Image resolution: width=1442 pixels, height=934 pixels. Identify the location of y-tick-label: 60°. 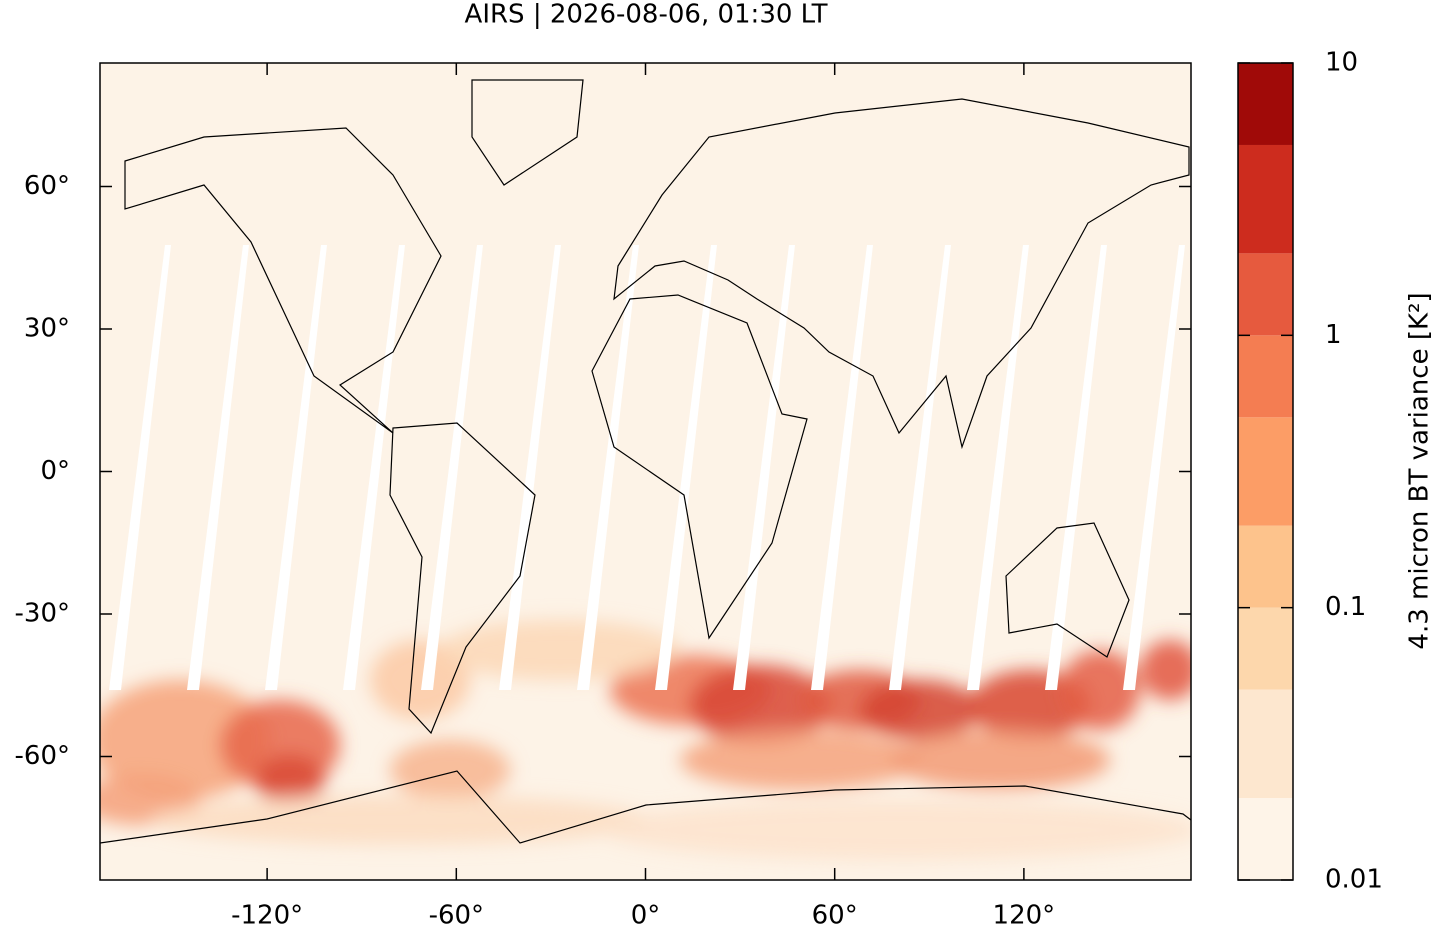
(47, 186).